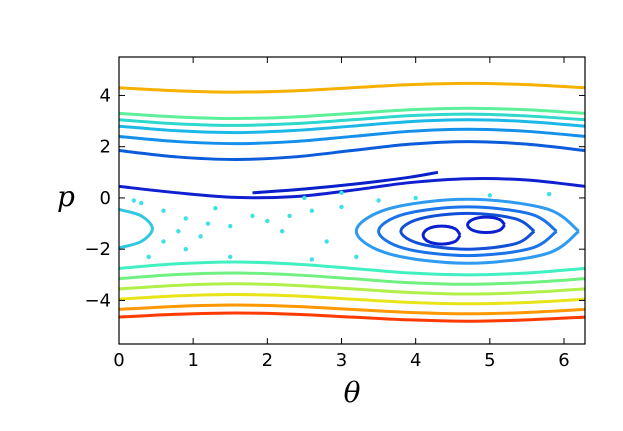 The height and width of the screenshot is (431, 623). I want to click on y-tick-label: −4, so click(97, 300).